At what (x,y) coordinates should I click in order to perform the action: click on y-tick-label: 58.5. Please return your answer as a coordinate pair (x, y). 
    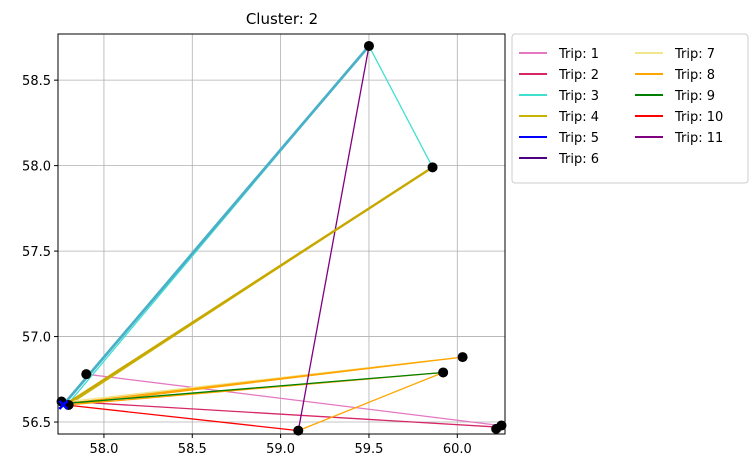
    Looking at the image, I should click on (36, 81).